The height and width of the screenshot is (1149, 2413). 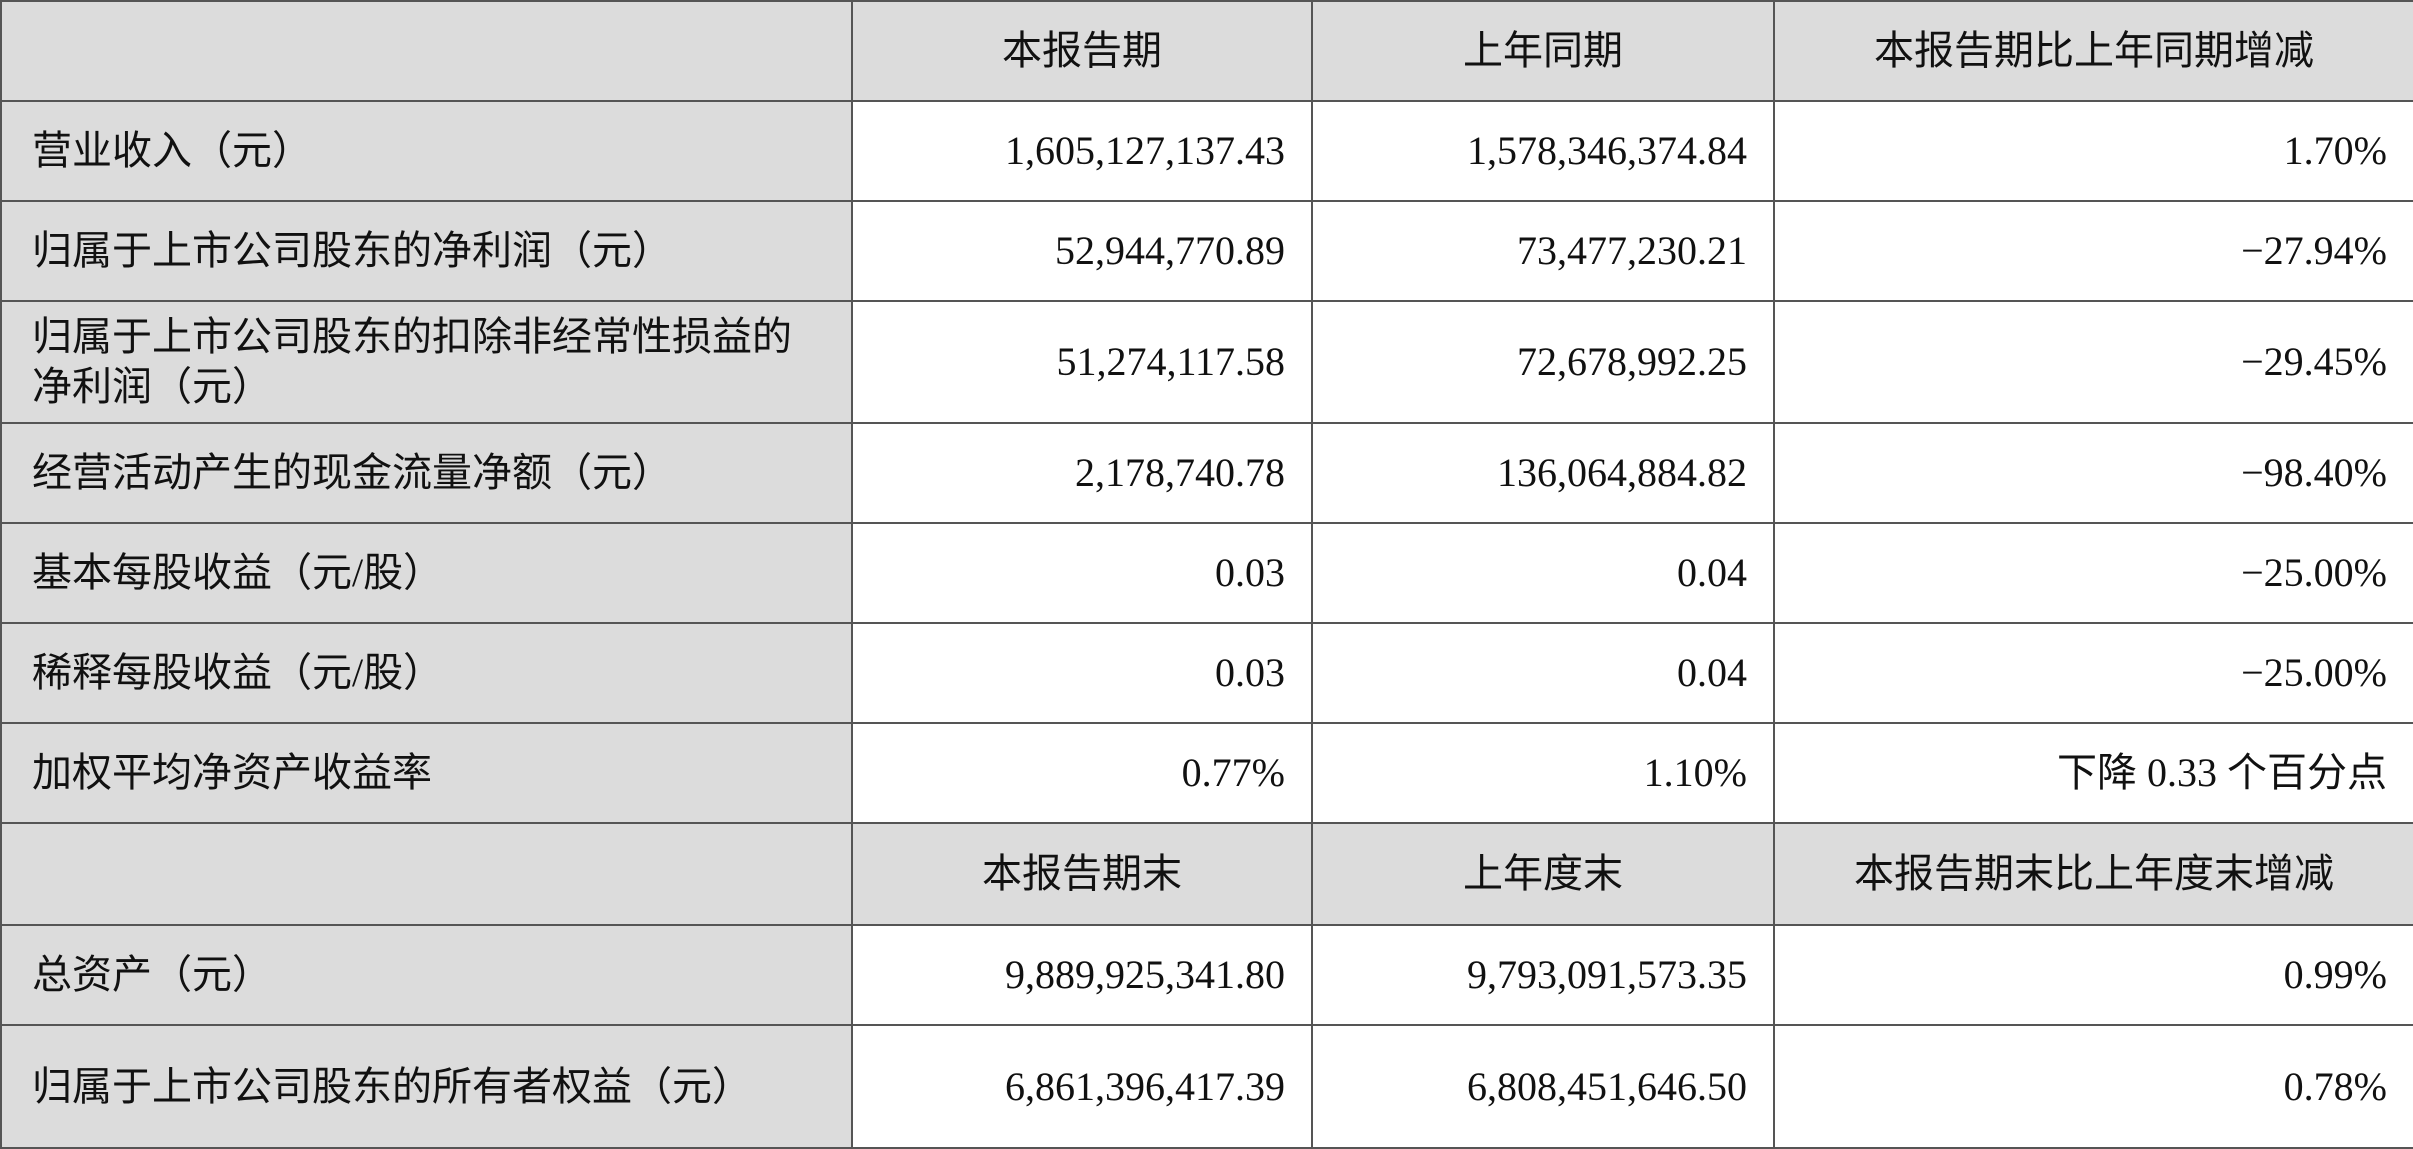 What do you see at coordinates (2093, 975) in the screenshot?
I see `change-value: 0.99%` at bounding box center [2093, 975].